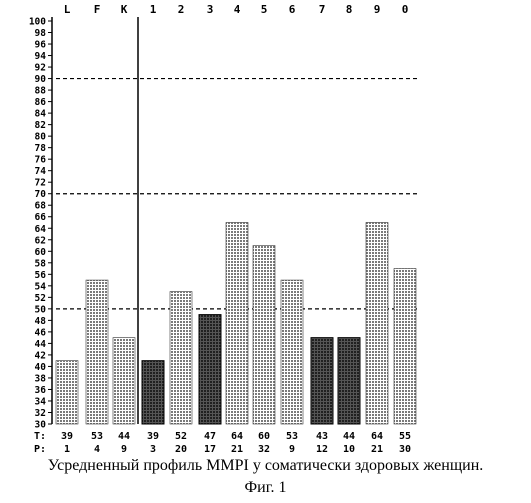  I want to click on y-tick-label: 66, so click(41, 217).